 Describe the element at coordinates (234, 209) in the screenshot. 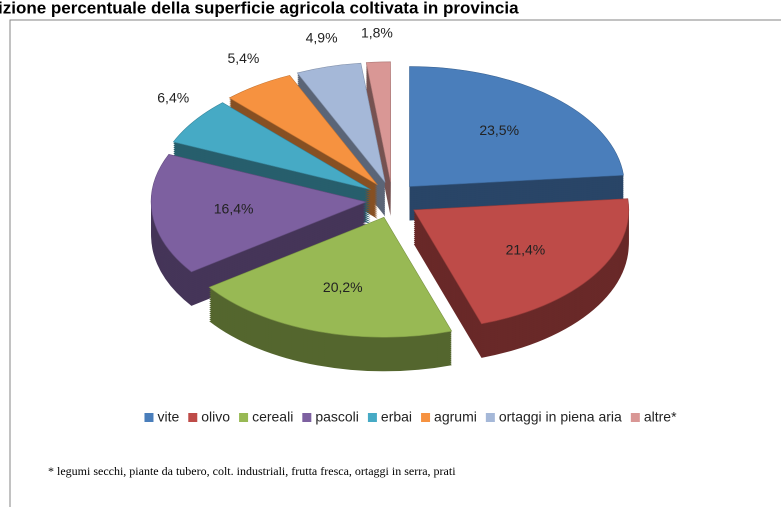

I see `data-label: 16,4%` at that location.